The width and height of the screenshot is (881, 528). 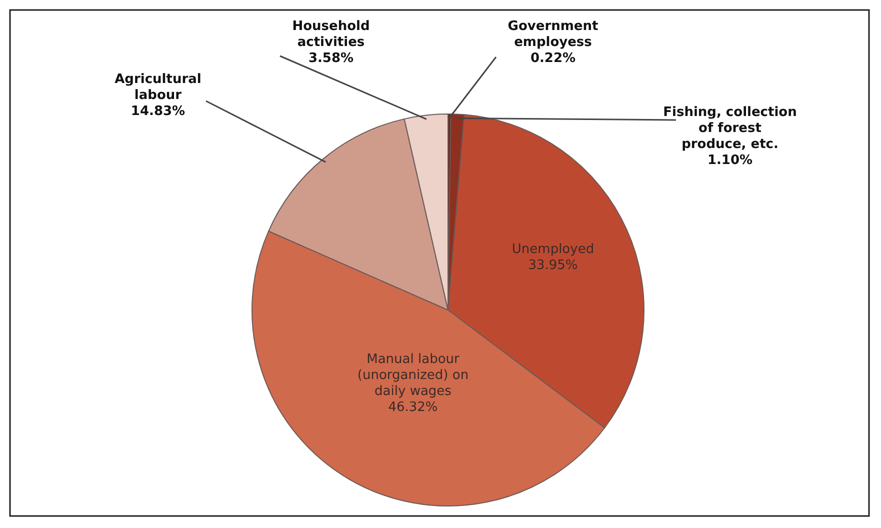 What do you see at coordinates (553, 58) in the screenshot?
I see `data-label: 0.22%` at bounding box center [553, 58].